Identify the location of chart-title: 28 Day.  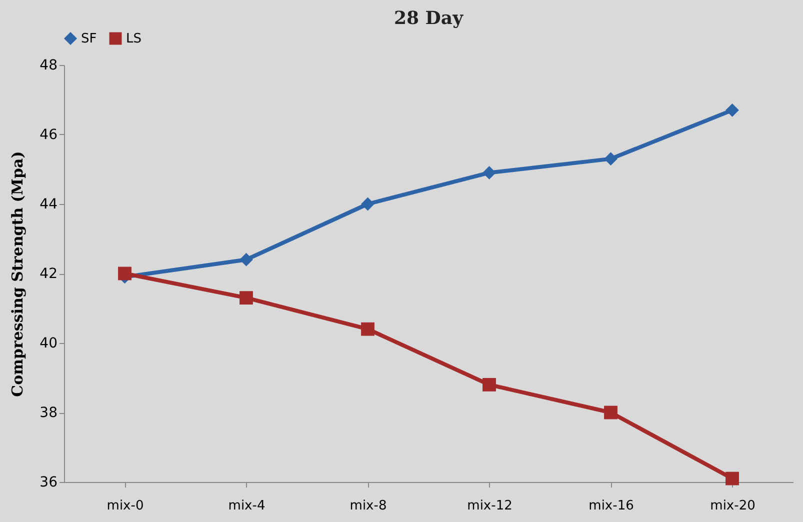
(429, 18).